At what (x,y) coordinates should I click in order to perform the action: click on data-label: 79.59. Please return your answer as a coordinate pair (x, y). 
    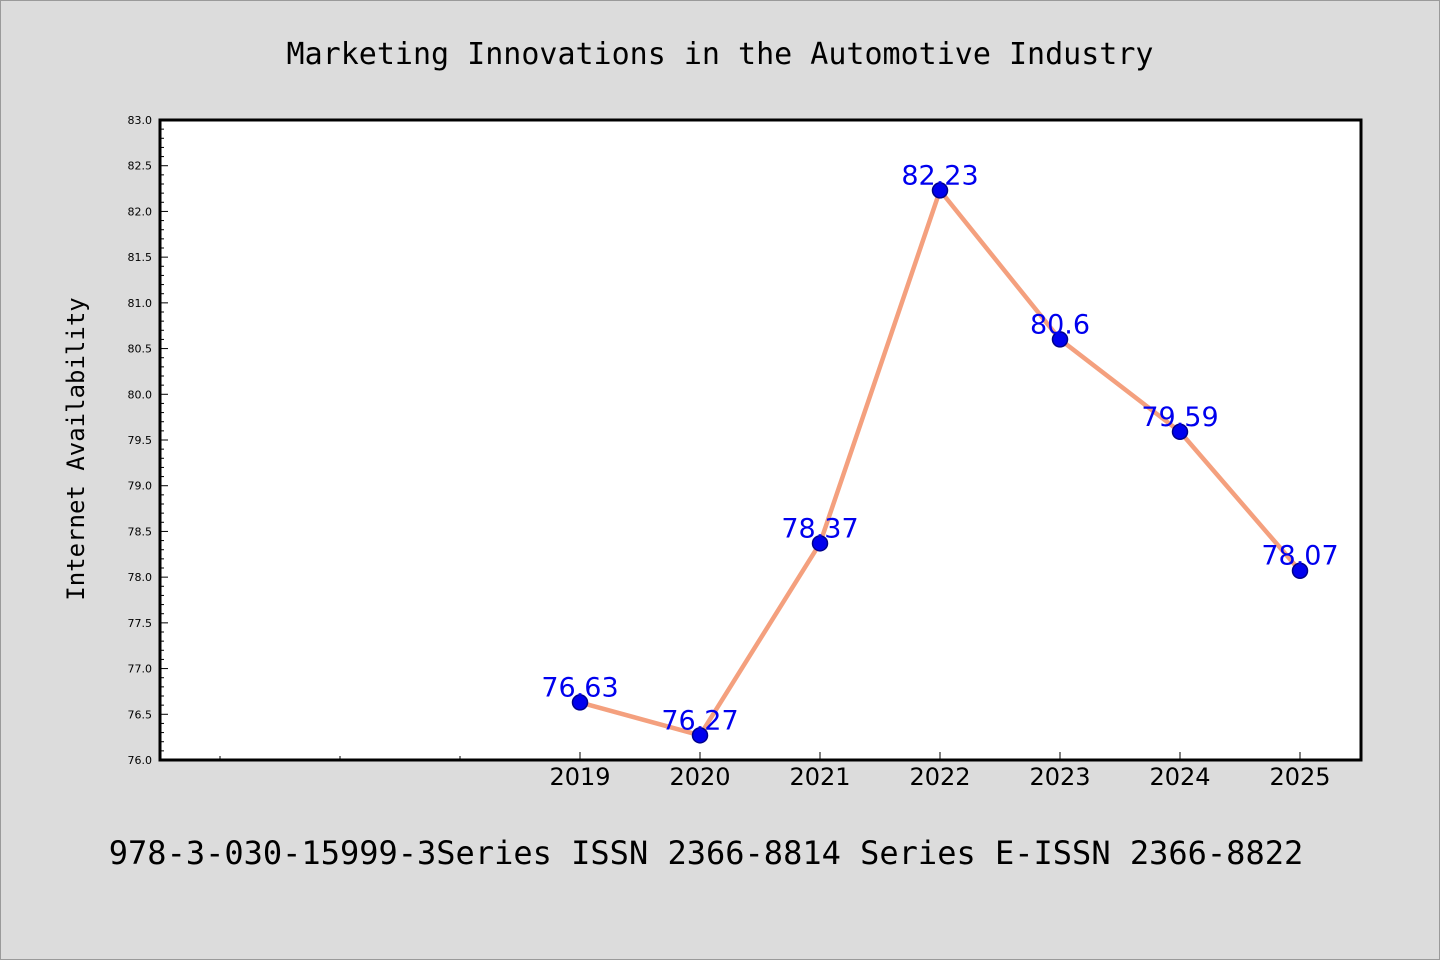
    Looking at the image, I should click on (1179, 417).